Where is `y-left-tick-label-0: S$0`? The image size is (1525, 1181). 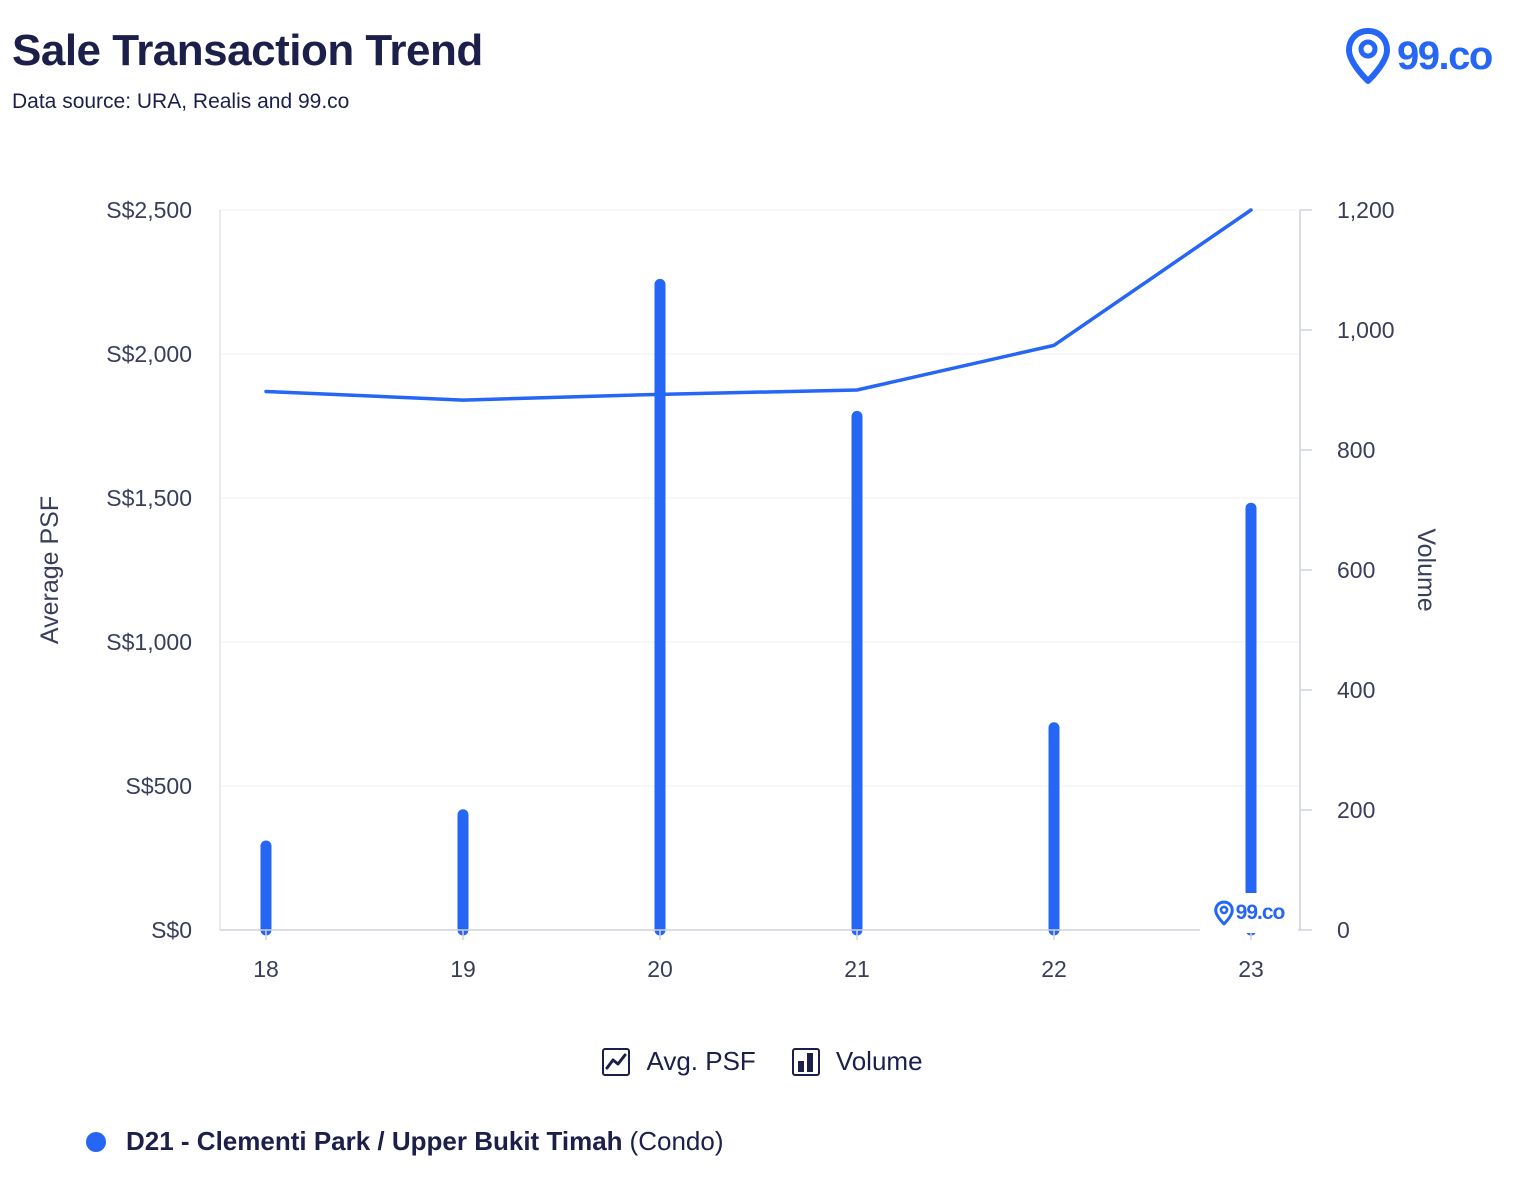 y-left-tick-label-0: S$0 is located at coordinates (171, 930).